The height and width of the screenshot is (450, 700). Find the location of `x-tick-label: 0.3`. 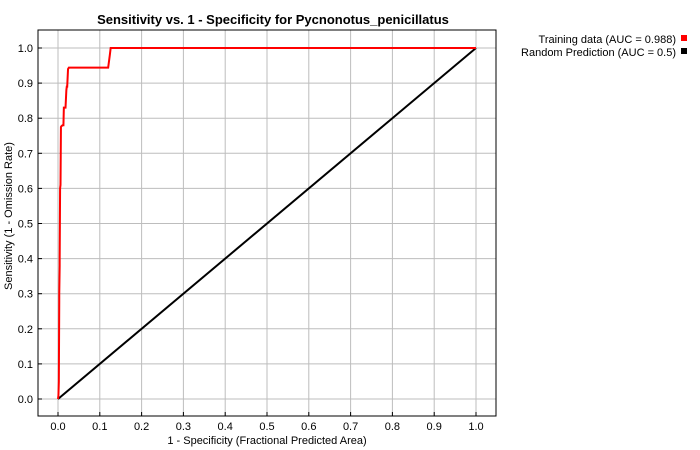

x-tick-label: 0.3 is located at coordinates (183, 427).